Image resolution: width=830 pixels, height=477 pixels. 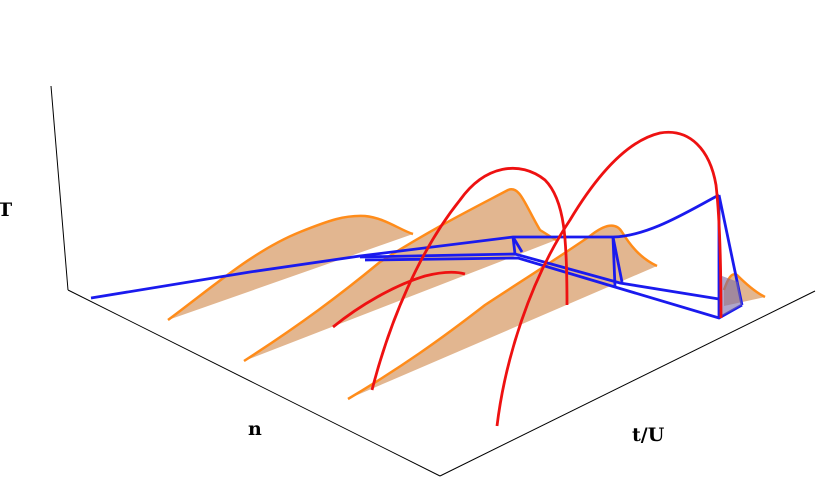 What do you see at coordinates (648, 435) in the screenshot?
I see `right-axis-label: t/U` at bounding box center [648, 435].